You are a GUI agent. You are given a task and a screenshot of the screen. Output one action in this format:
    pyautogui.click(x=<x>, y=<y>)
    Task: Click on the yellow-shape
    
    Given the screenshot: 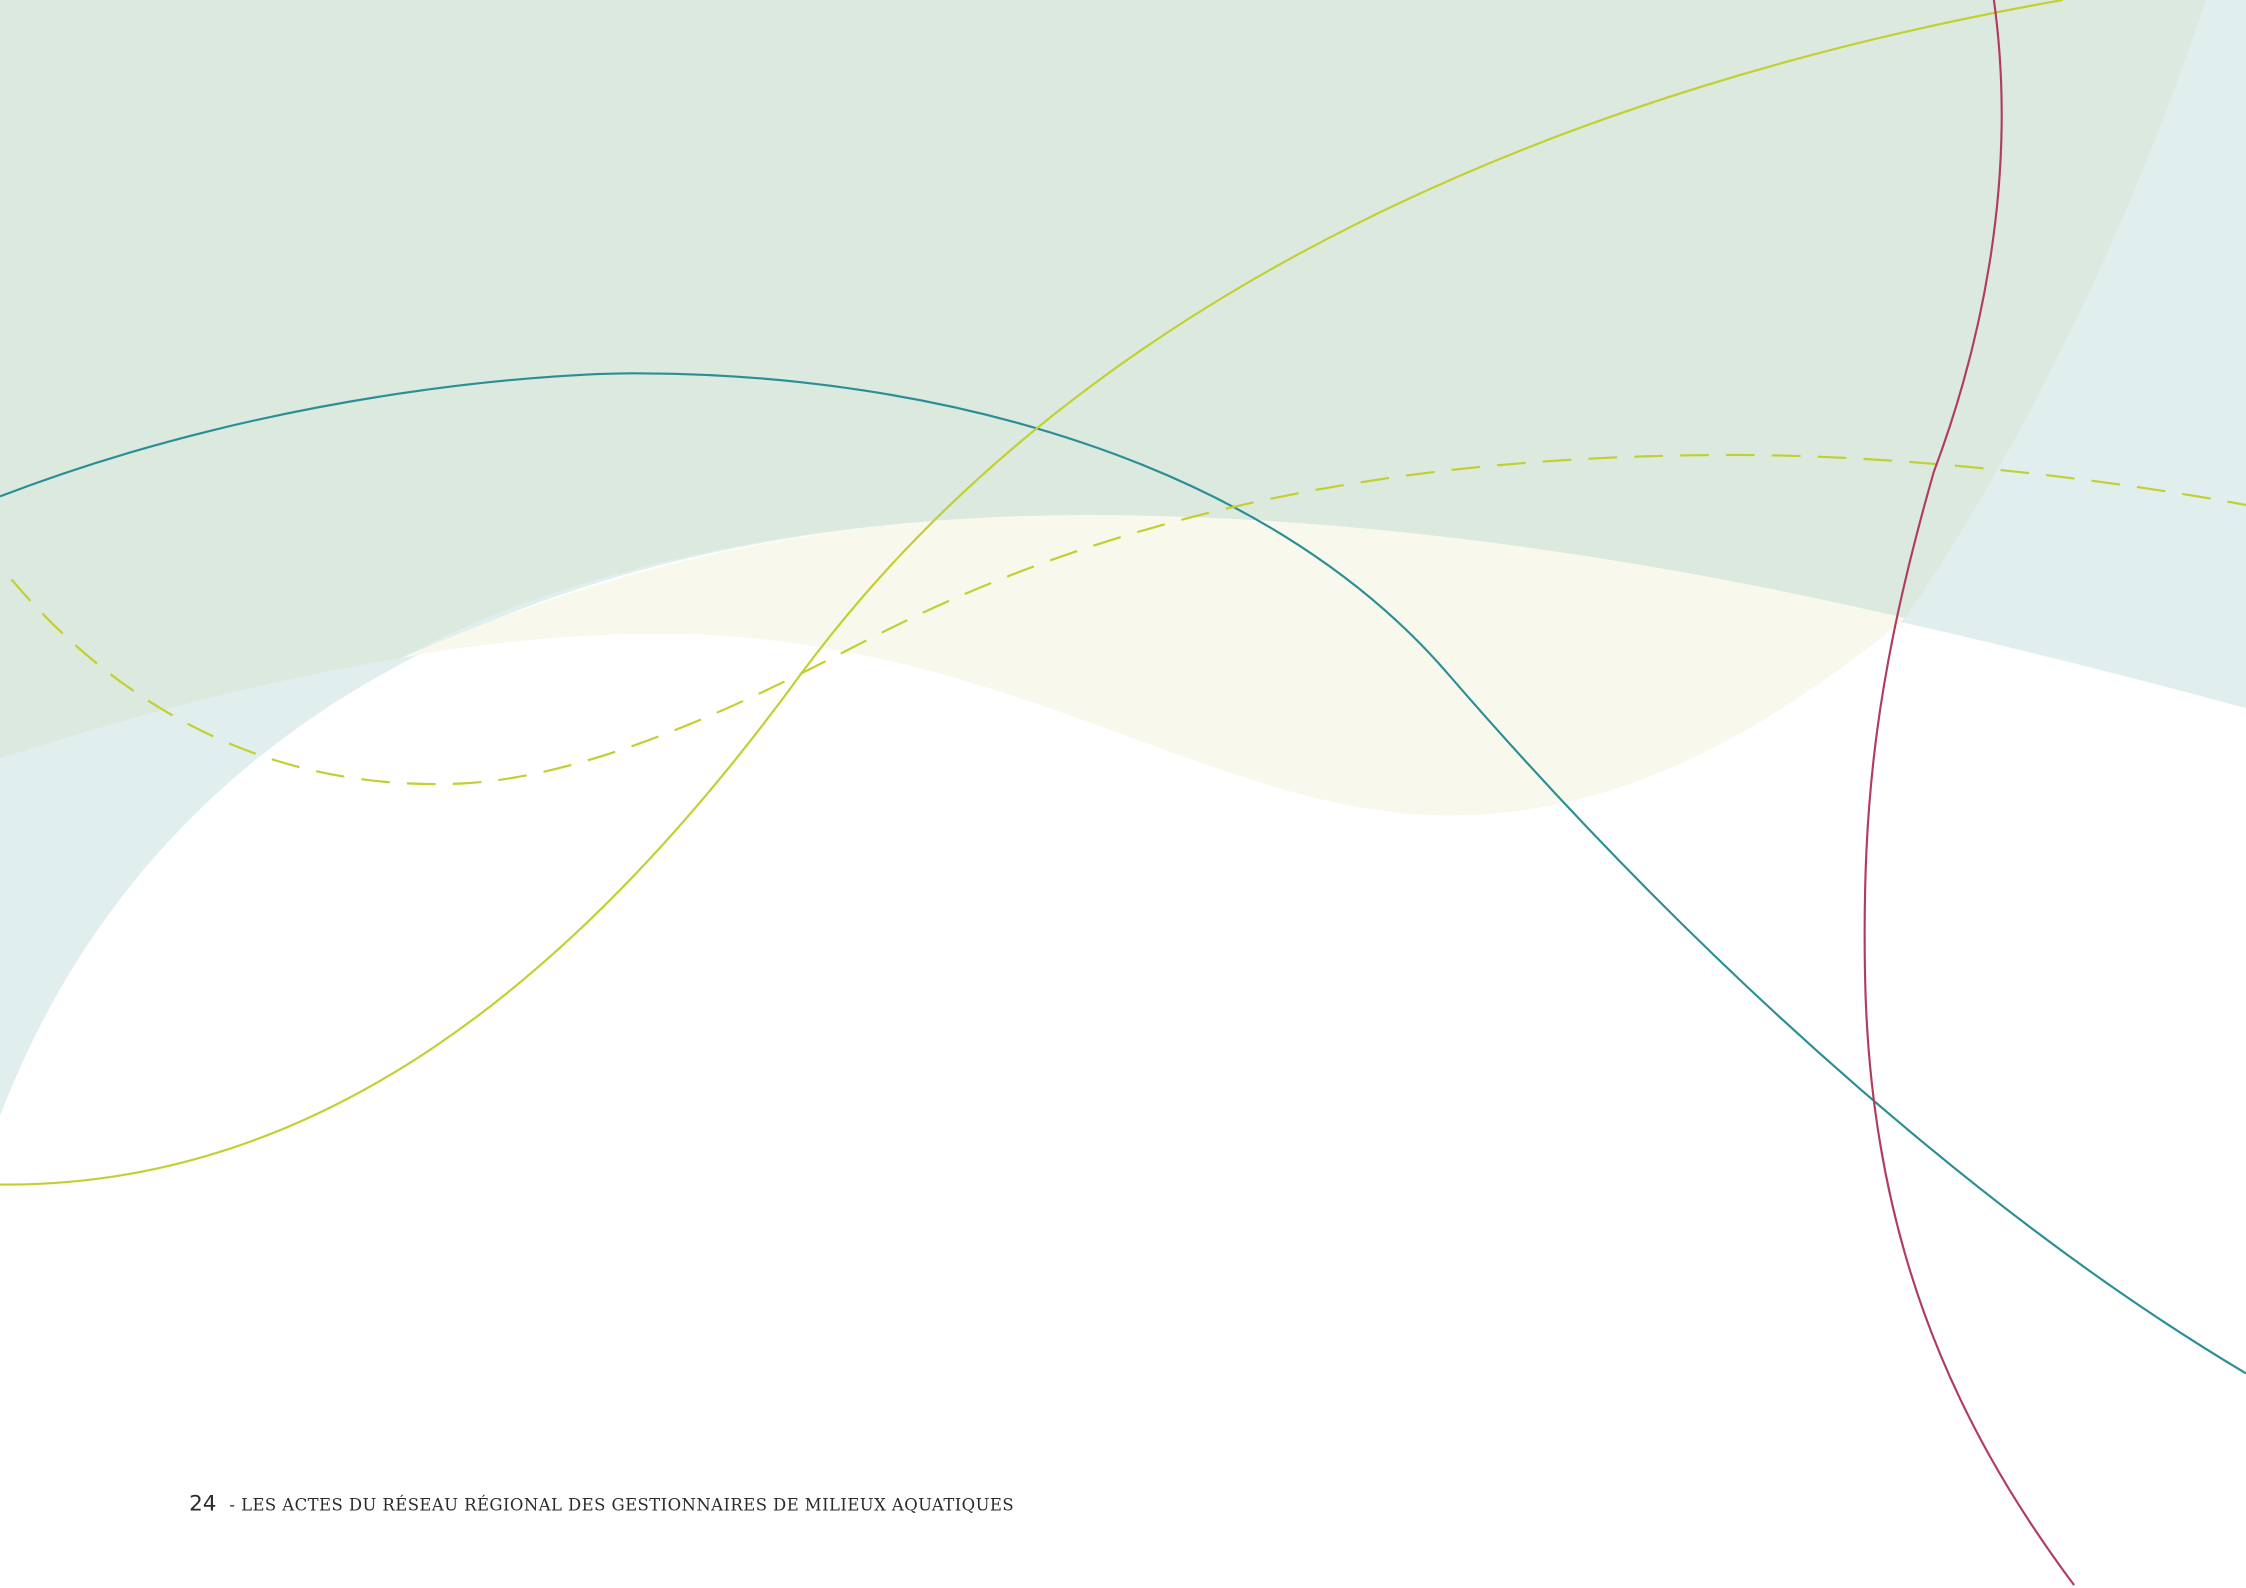 What is the action you would take?
    pyautogui.click(x=1153, y=665)
    